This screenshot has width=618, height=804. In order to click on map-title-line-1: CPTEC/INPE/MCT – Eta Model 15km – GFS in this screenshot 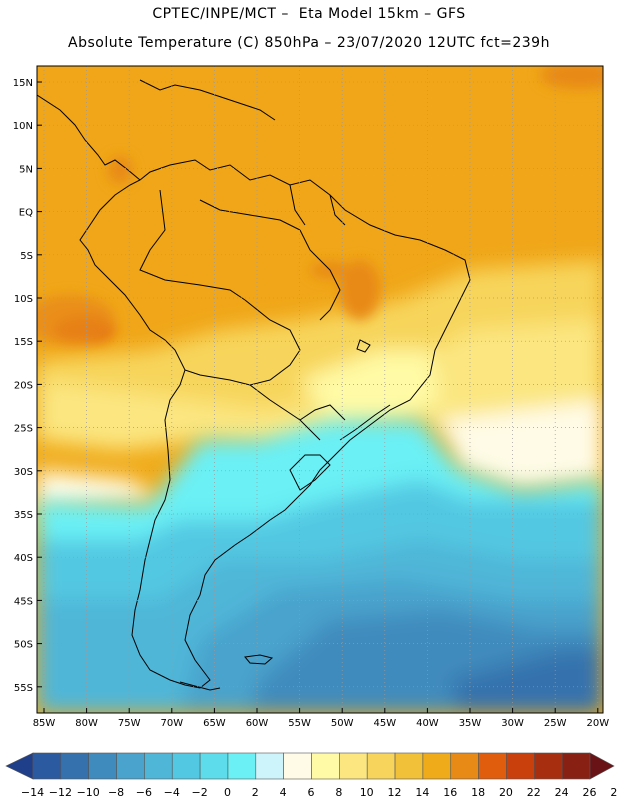, I will do `click(309, 14)`.